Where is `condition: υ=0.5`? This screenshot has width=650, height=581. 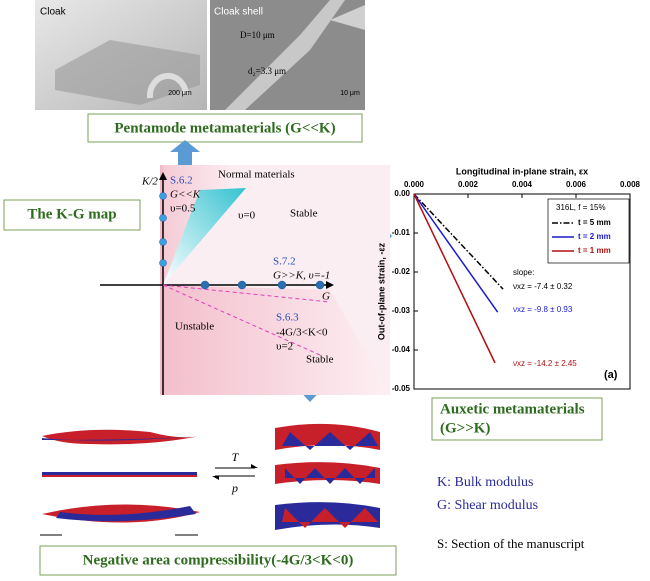 condition: υ=0.5 is located at coordinates (183, 209).